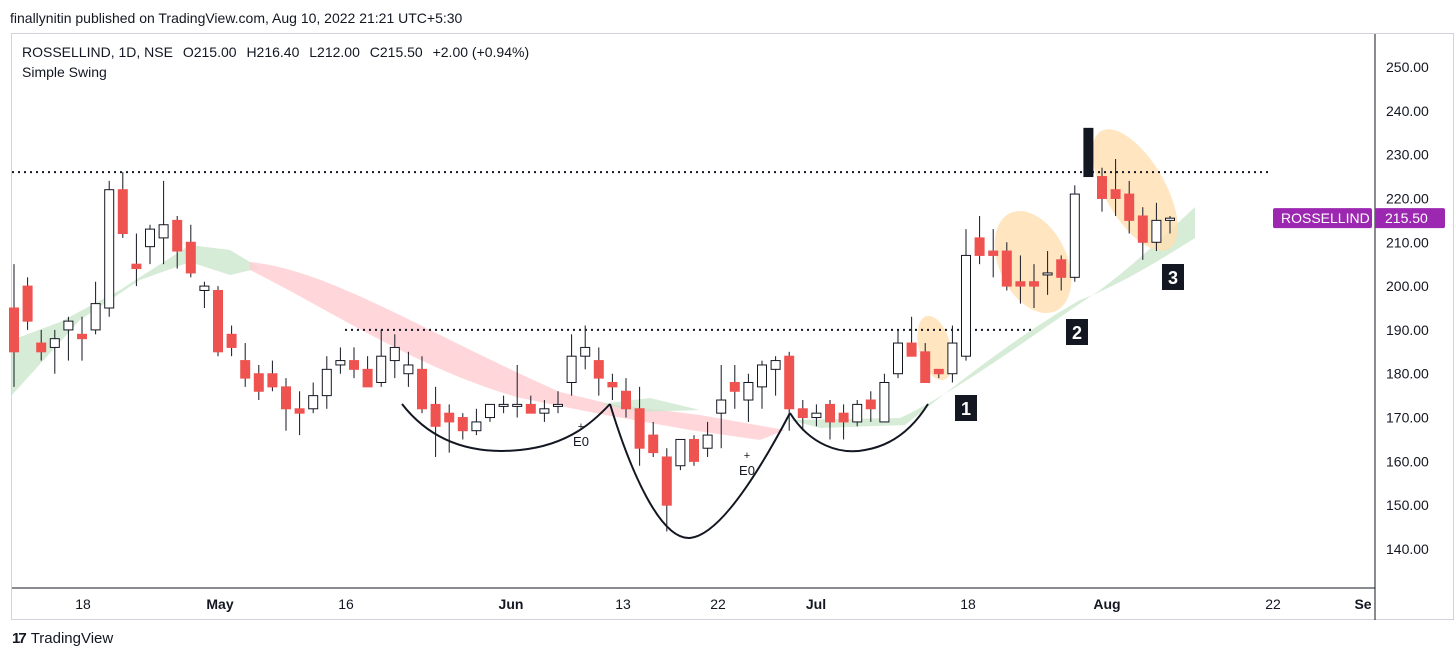 Image resolution: width=1456 pixels, height=660 pixels. I want to click on last-price-tag: ROSSELLIND 215.50, so click(1359, 218).